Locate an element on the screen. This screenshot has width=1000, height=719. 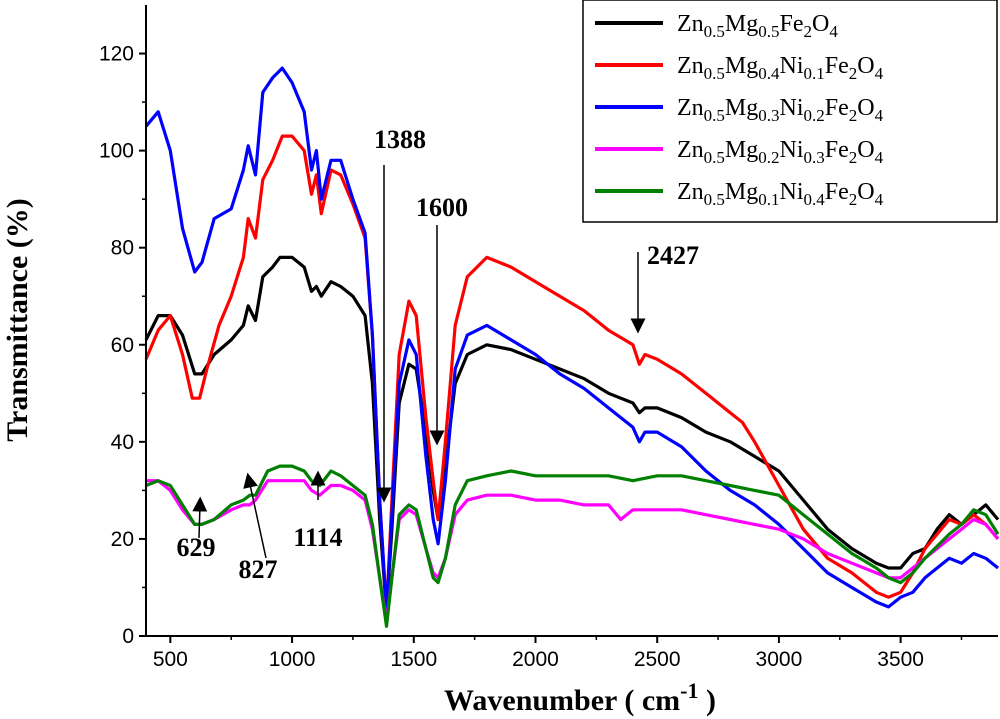
legend-label-2: Zn0.5Mg0.4Ni0.1Fe2O4 is located at coordinates (780, 68).